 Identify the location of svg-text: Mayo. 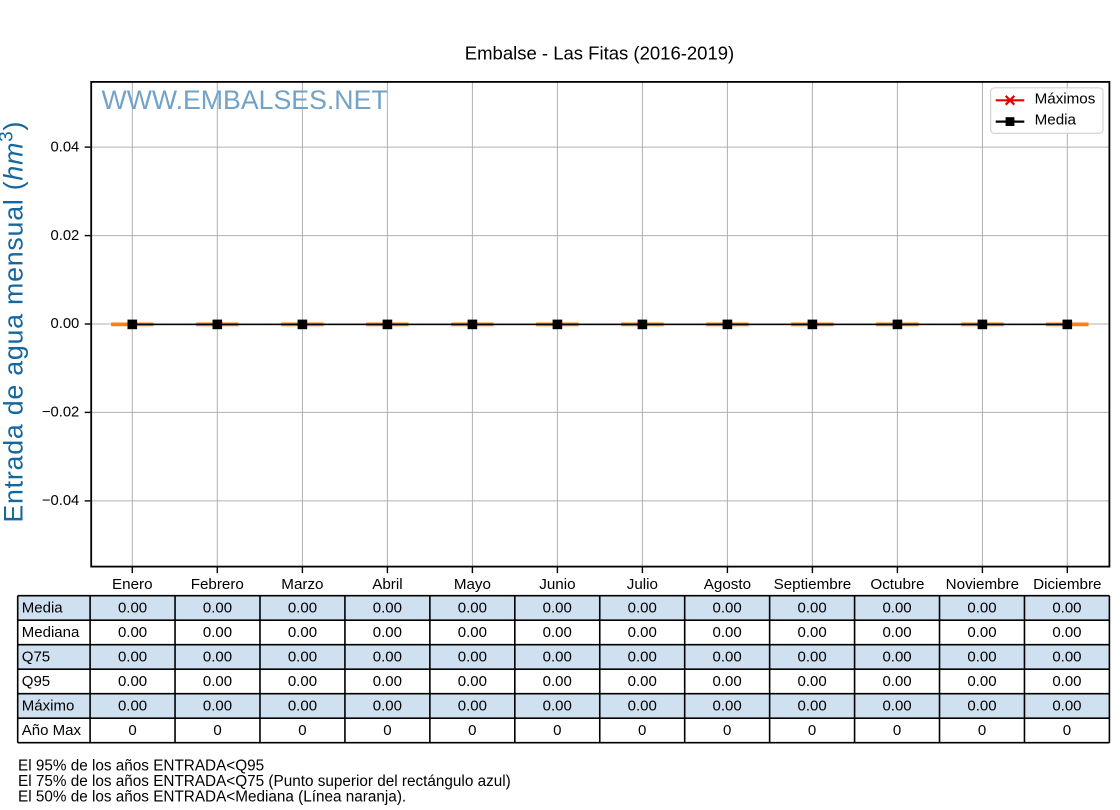
(472, 584).